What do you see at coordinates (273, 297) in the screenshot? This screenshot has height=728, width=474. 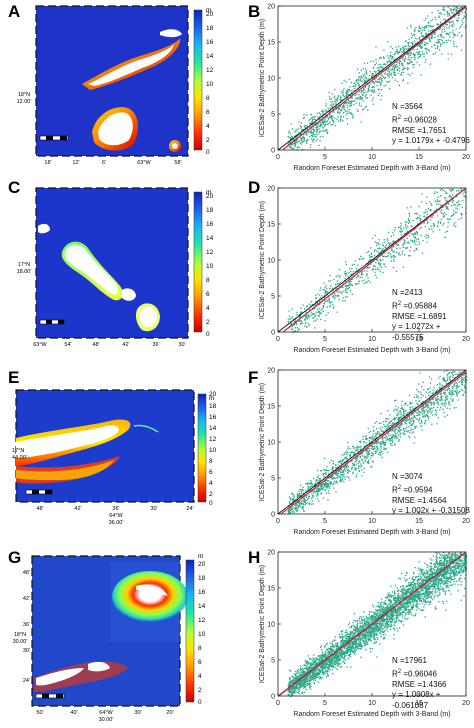 I see `y-tick-label: 5` at bounding box center [273, 297].